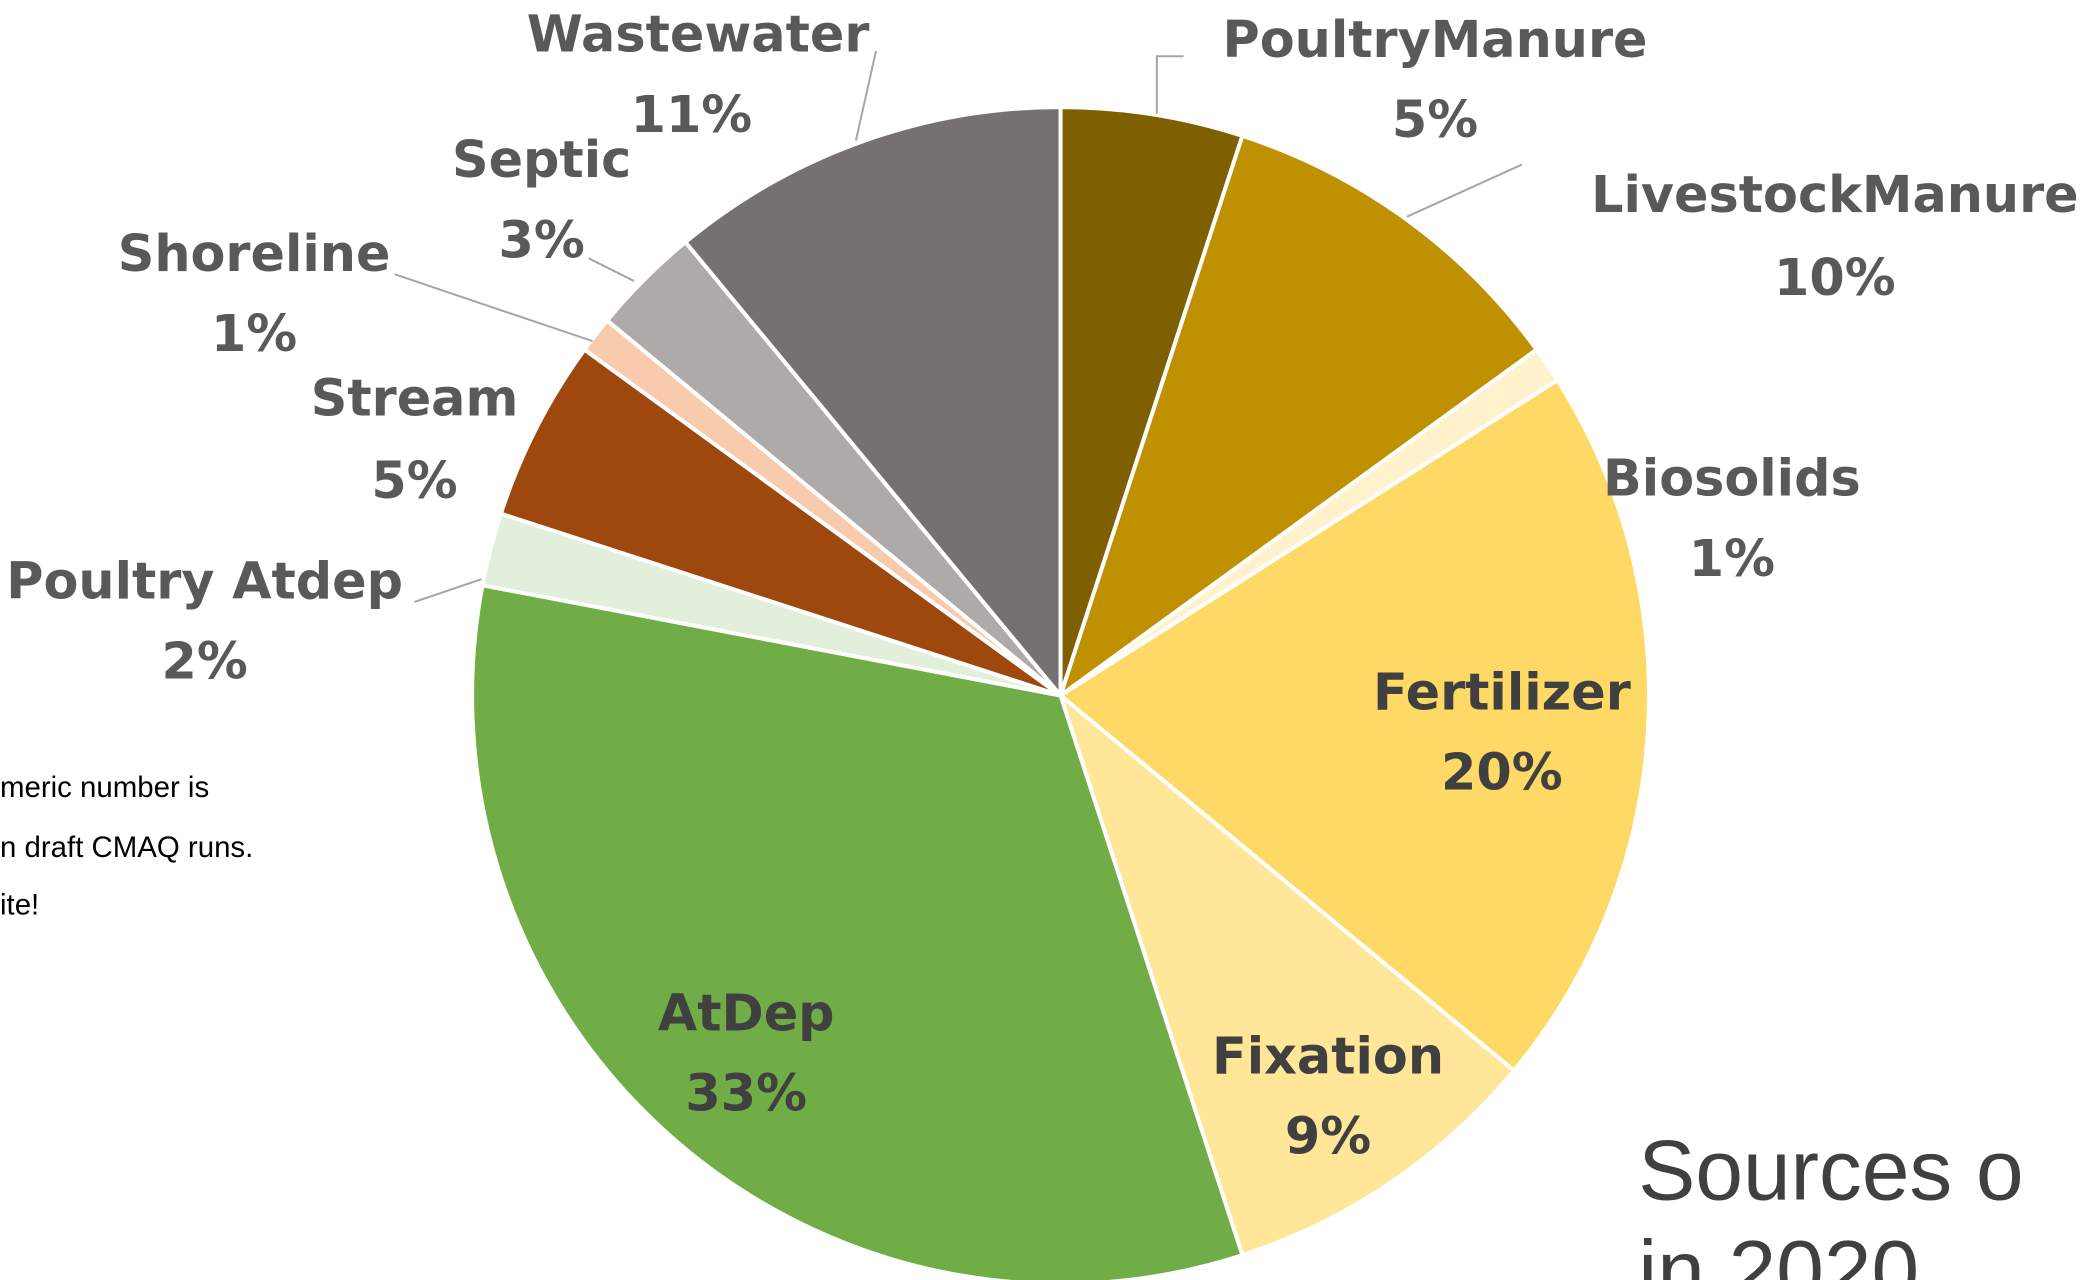 The width and height of the screenshot is (2097, 1280). What do you see at coordinates (415, 397) in the screenshot?
I see `slice-label: Stream` at bounding box center [415, 397].